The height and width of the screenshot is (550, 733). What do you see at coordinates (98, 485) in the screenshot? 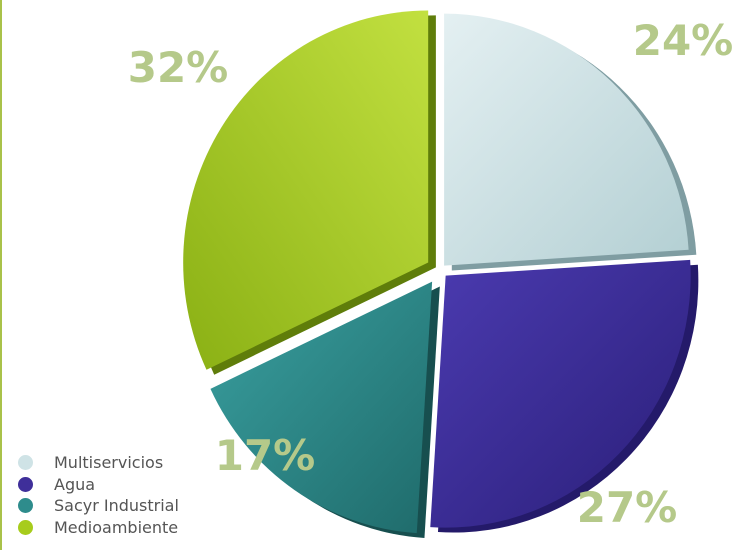
I see `legend-item: Agua` at bounding box center [98, 485].